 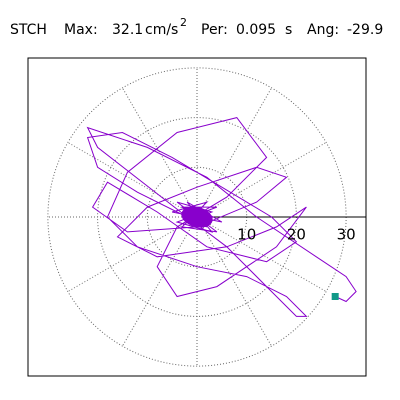 I want to click on range-label: 10, so click(x=246, y=235).